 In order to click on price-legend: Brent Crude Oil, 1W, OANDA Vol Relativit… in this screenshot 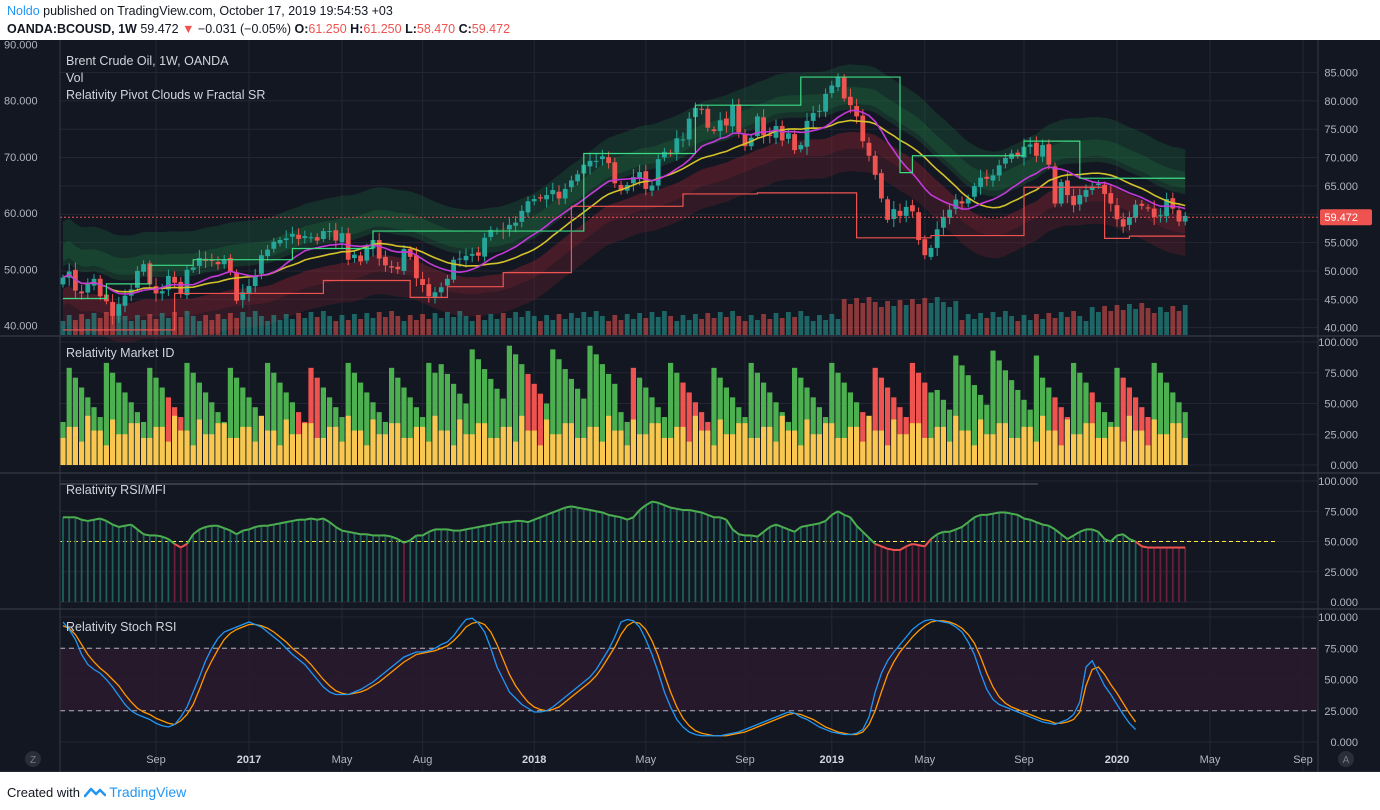, I will do `click(165, 78)`.